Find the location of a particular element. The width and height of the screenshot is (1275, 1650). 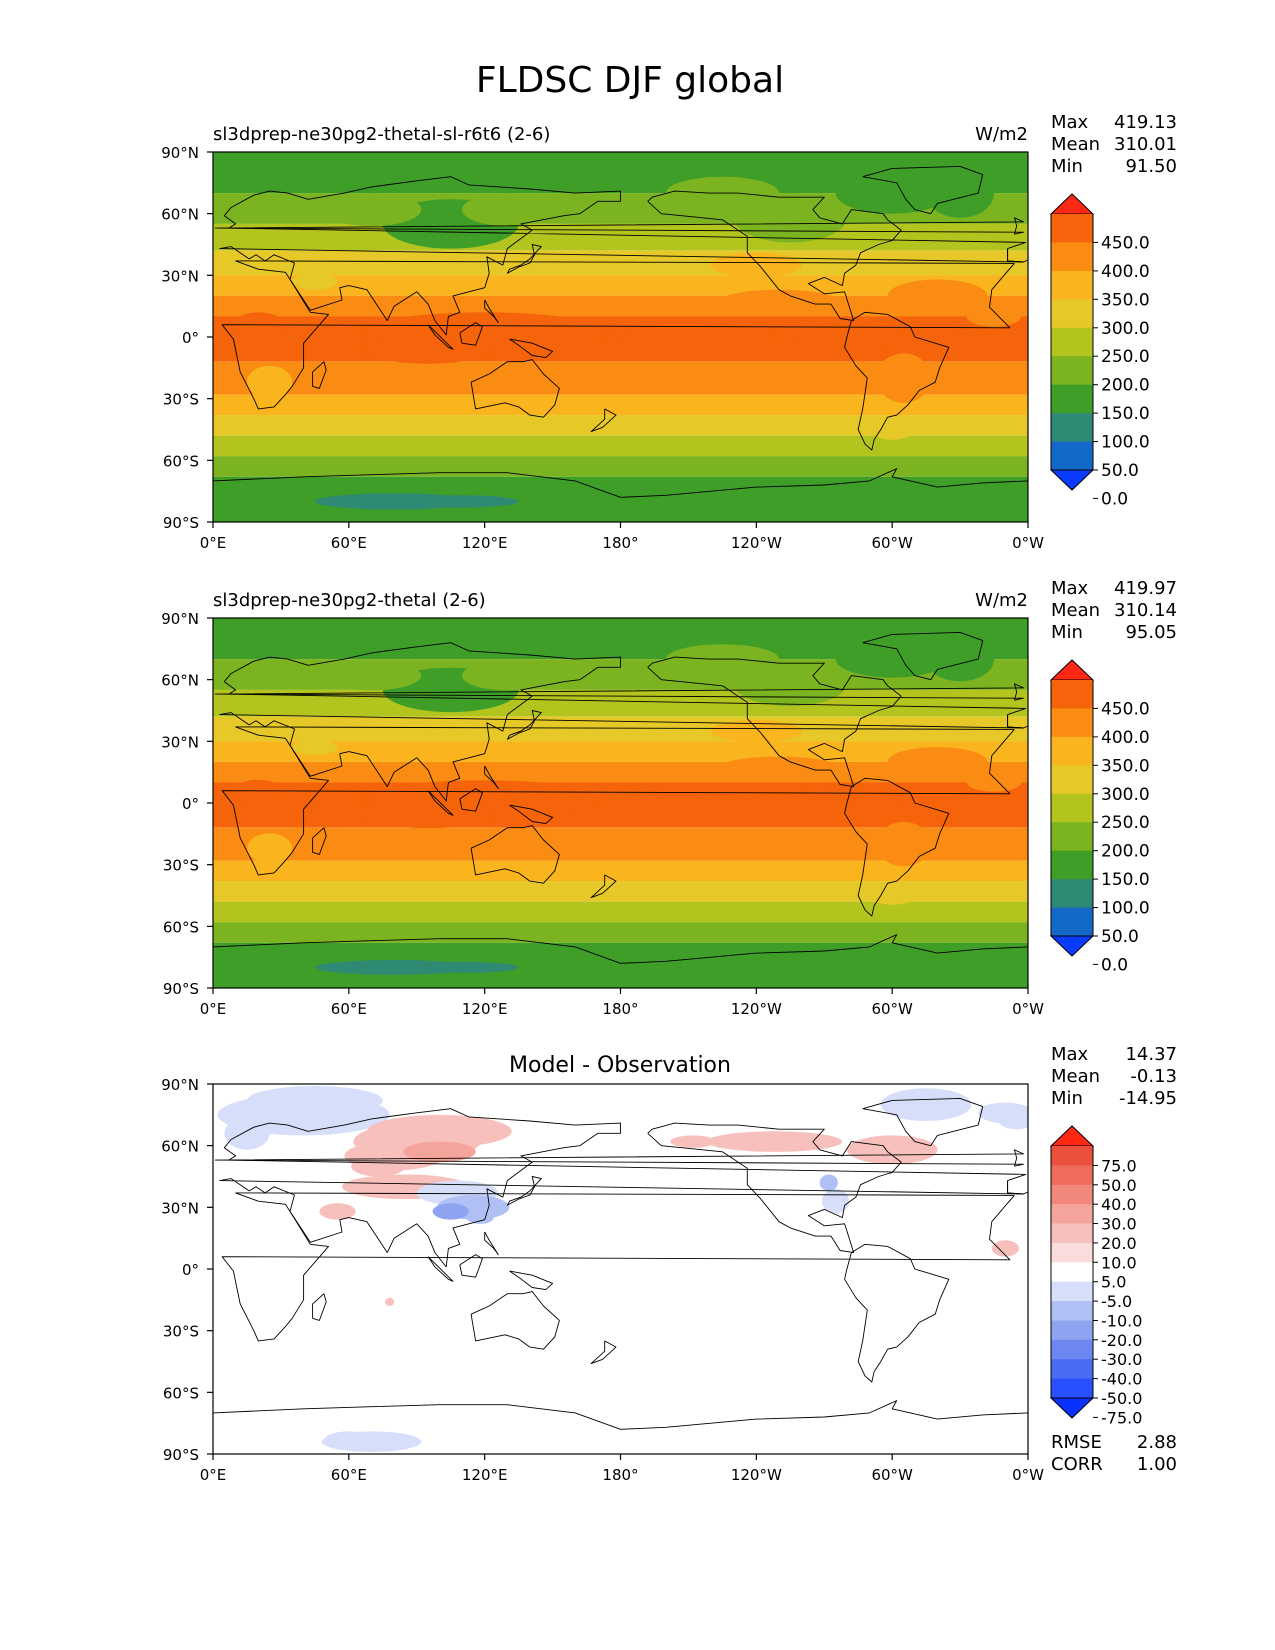

colorbar-label: 30.0 is located at coordinates (1119, 1224).